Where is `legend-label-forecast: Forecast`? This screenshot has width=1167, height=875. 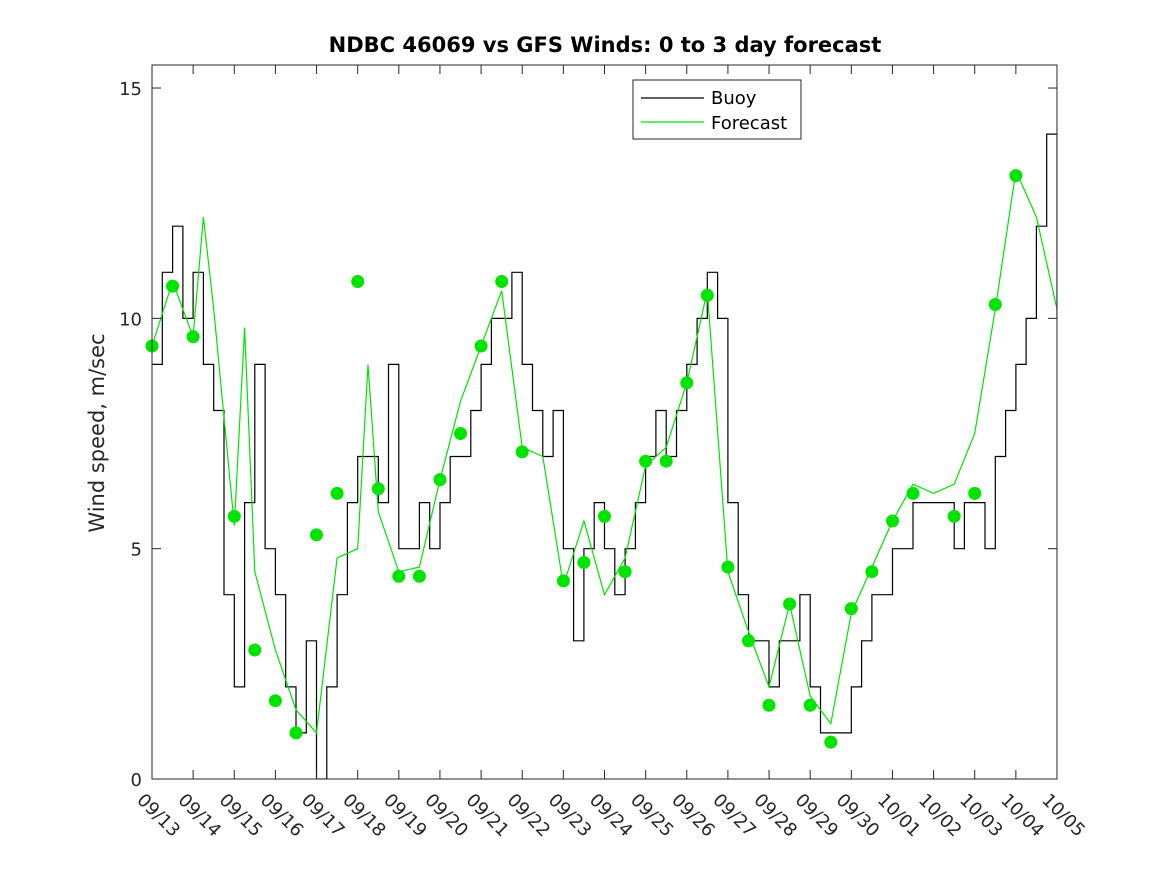
legend-label-forecast: Forecast is located at coordinates (749, 123).